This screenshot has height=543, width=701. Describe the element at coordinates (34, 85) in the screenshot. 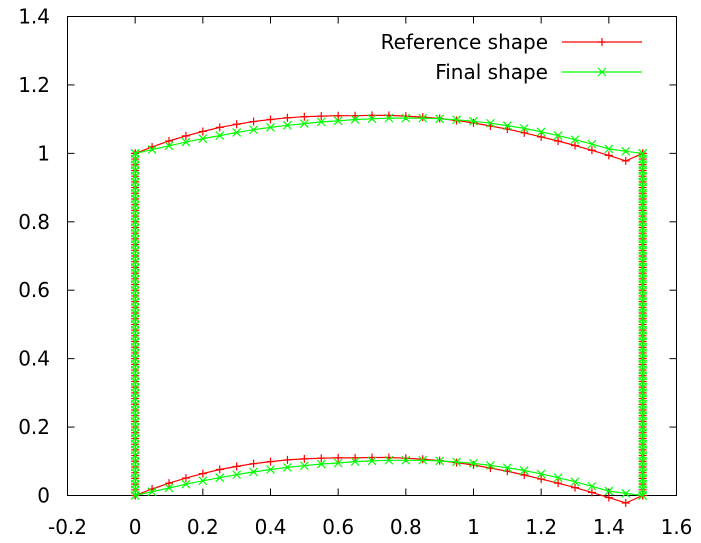

I see `y-tick-label: 1.2` at that location.